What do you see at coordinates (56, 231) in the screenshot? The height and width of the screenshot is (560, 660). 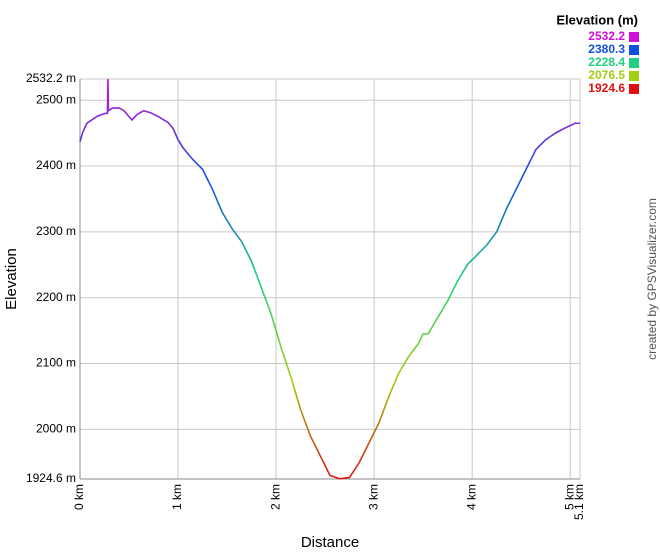 I see `y-tick-label: 2300 m` at bounding box center [56, 231].